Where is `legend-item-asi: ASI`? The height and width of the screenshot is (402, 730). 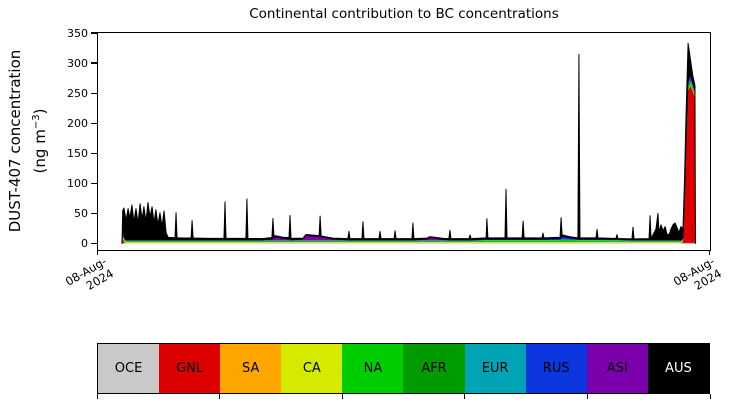
legend-item-asi: ASI is located at coordinates (617, 368).